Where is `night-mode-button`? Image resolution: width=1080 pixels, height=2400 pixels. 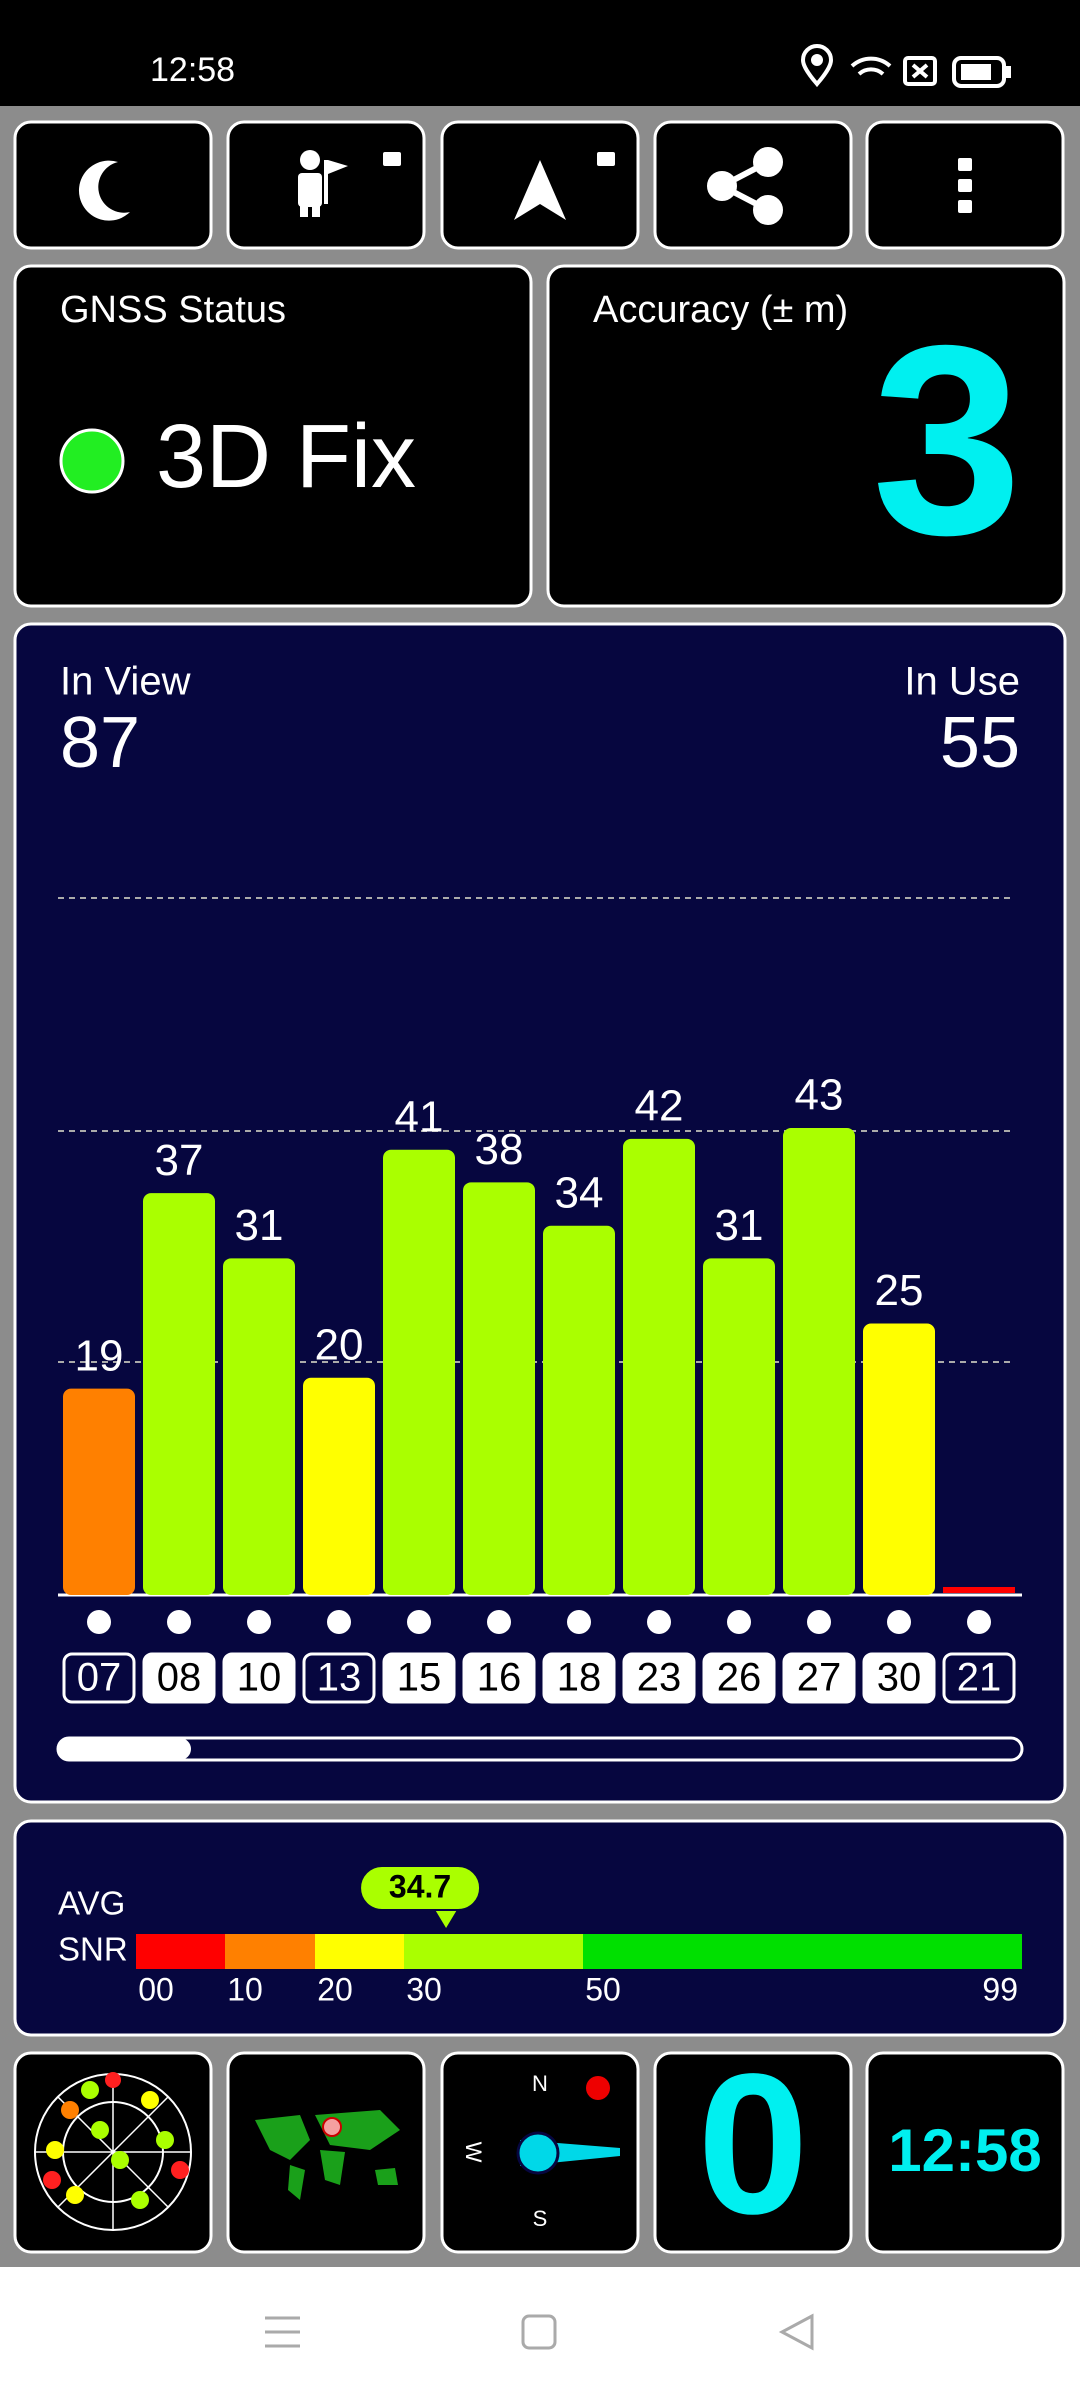 night-mode-button is located at coordinates (113, 185).